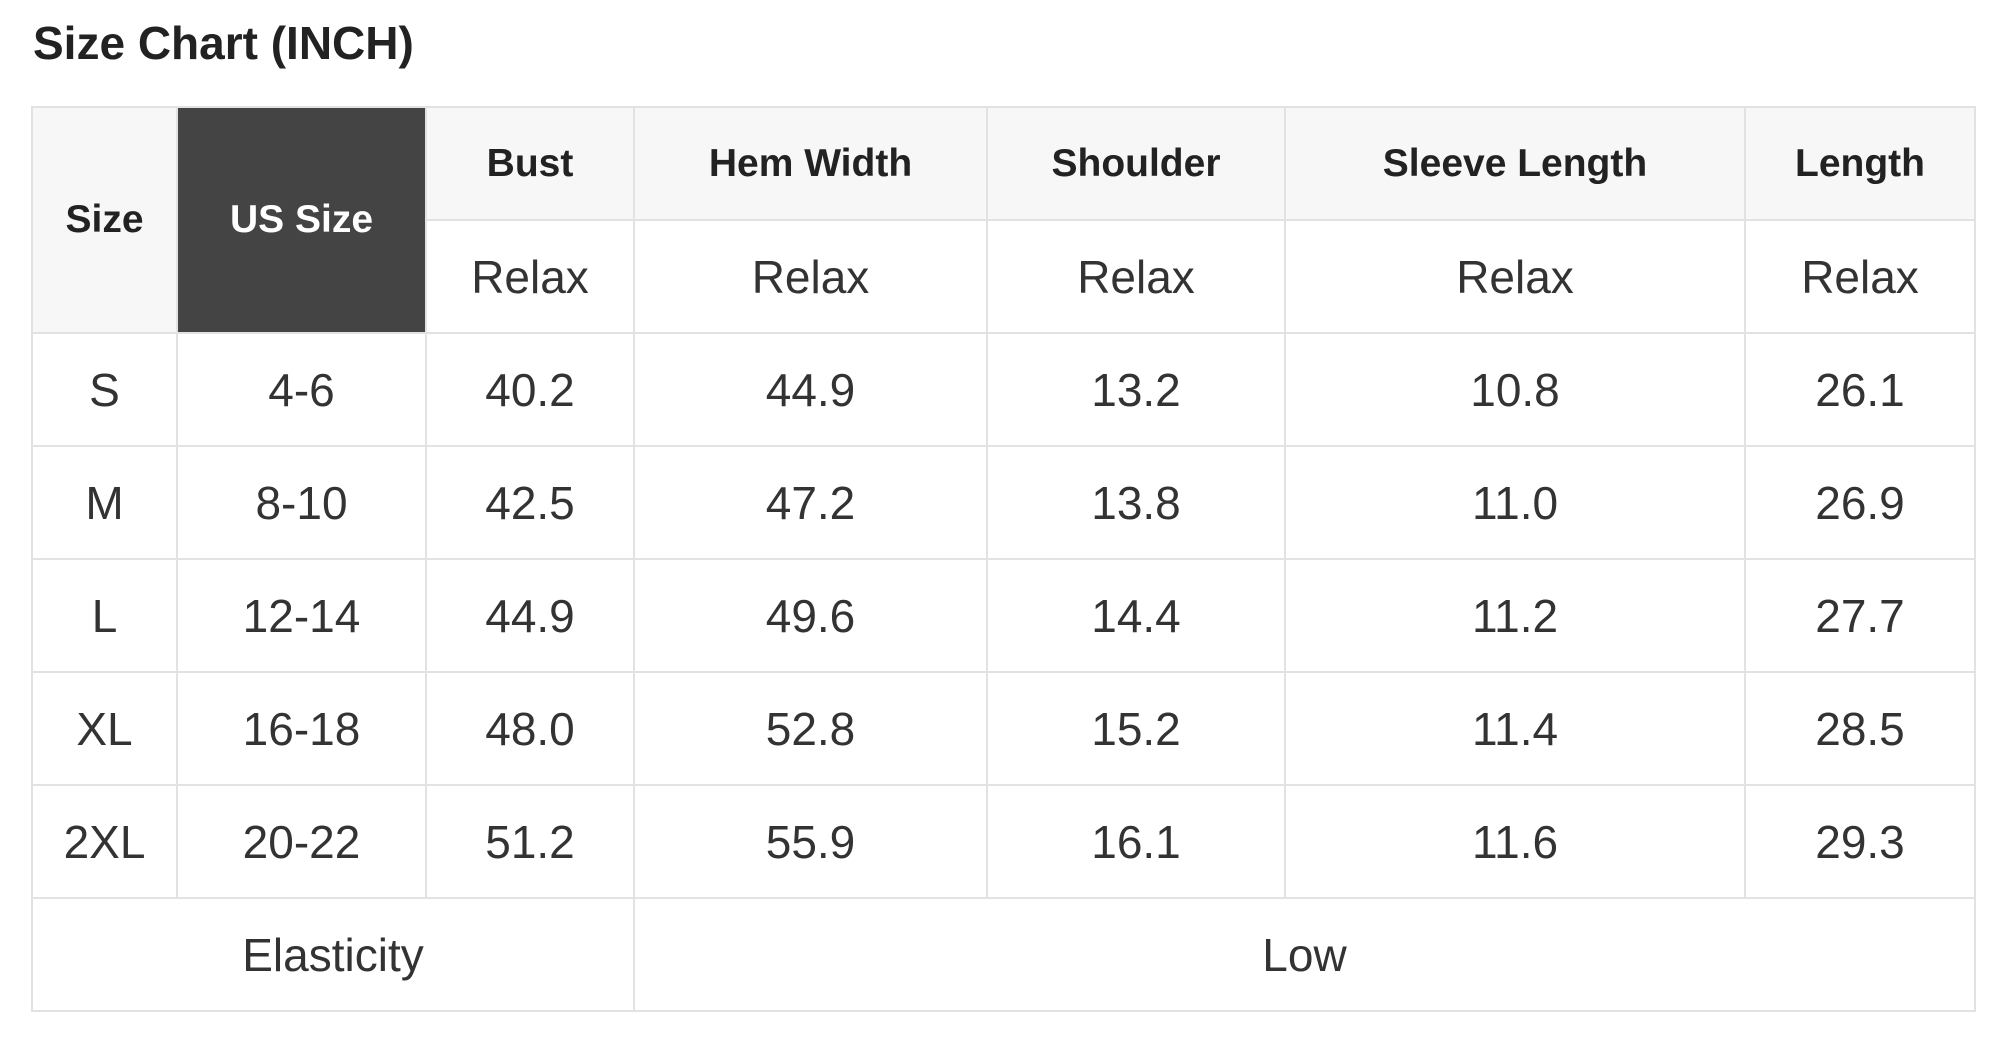 Image resolution: width=2000 pixels, height=1047 pixels. What do you see at coordinates (104, 502) in the screenshot?
I see `data-cell: M` at bounding box center [104, 502].